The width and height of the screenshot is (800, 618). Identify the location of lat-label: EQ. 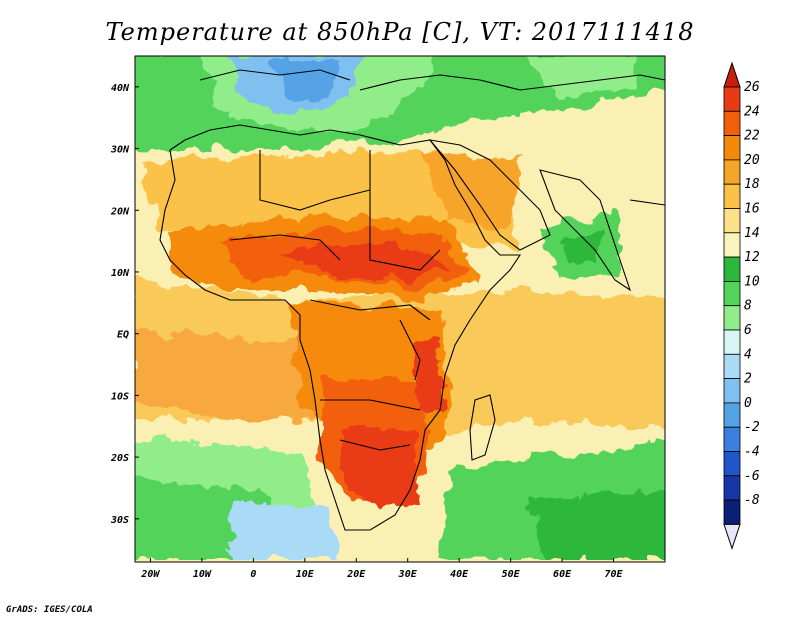
(123, 335).